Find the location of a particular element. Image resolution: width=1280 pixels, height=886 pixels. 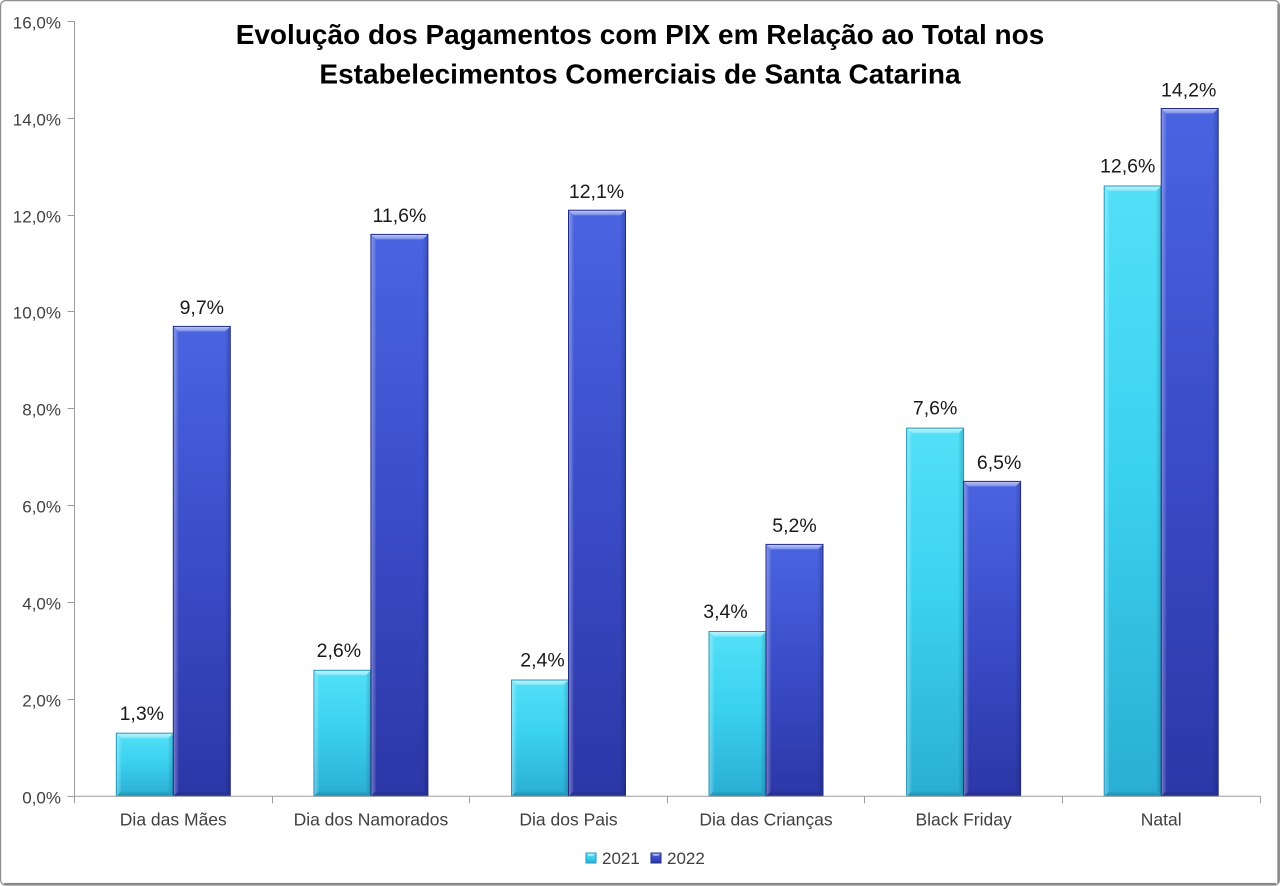

svg-text: 16,0% is located at coordinates (37, 22).